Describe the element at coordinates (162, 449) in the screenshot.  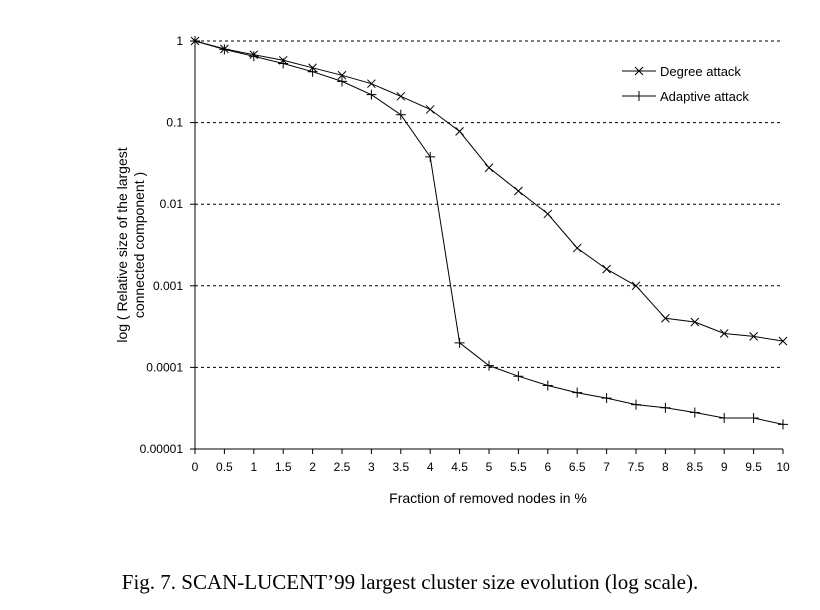
I see `y-tick-label: 0.00001` at that location.